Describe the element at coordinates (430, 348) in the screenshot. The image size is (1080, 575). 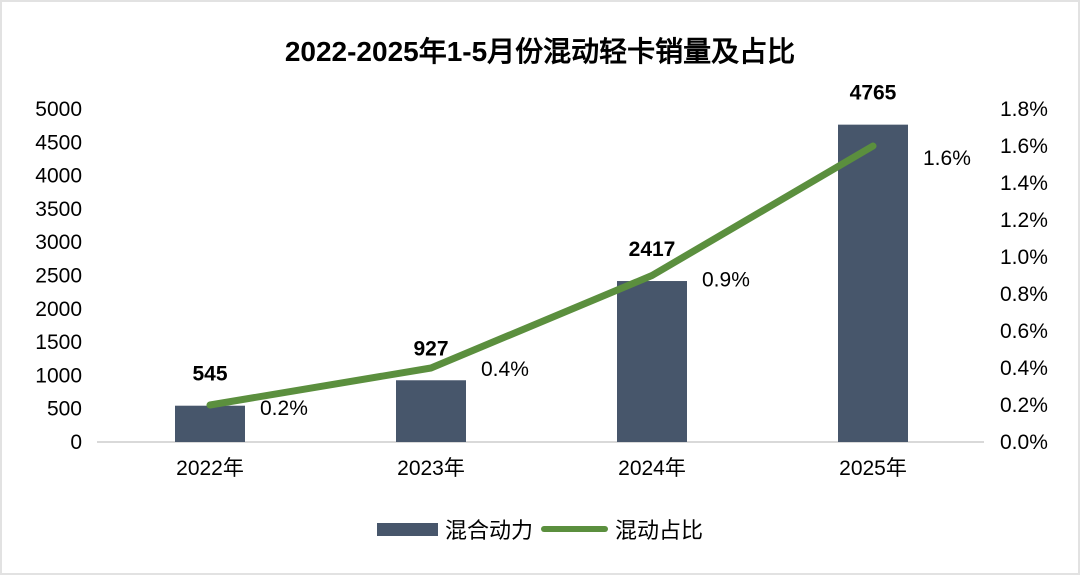
I see `bar-value-label-2023年: 927` at that location.